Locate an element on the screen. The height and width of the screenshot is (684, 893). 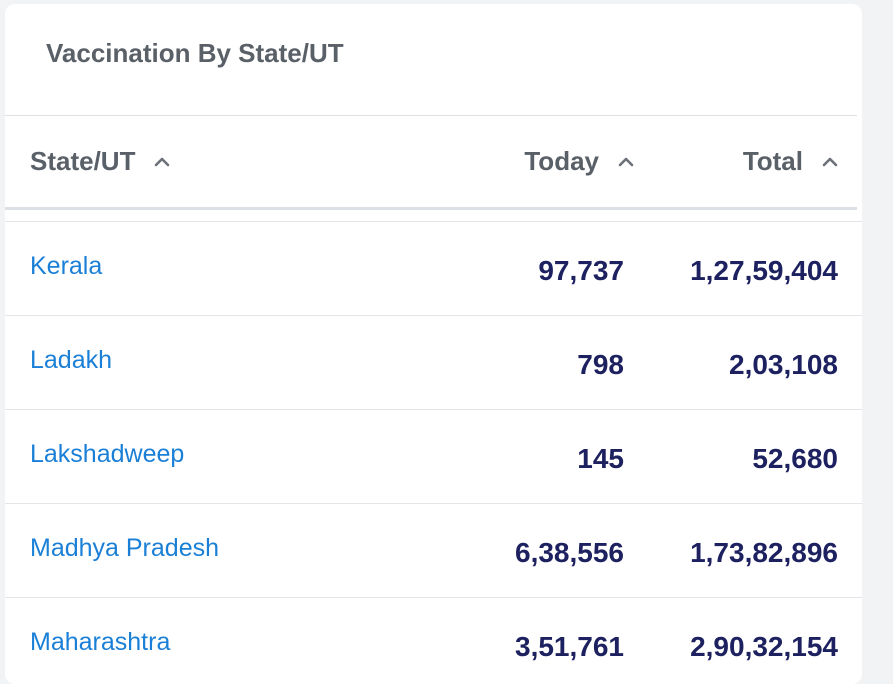
state-link: Ladakh is located at coordinates (71, 360).